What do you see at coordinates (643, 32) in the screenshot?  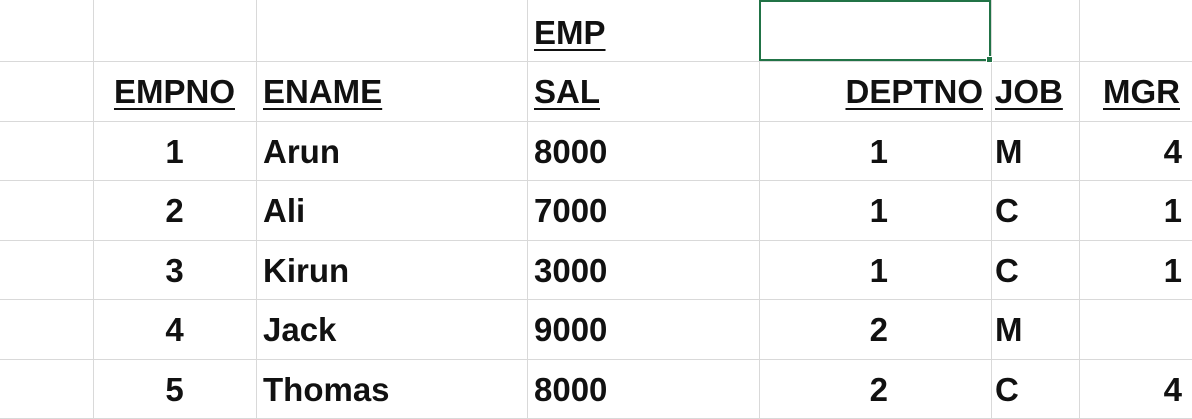 I see `table-title-cell: EMP` at bounding box center [643, 32].